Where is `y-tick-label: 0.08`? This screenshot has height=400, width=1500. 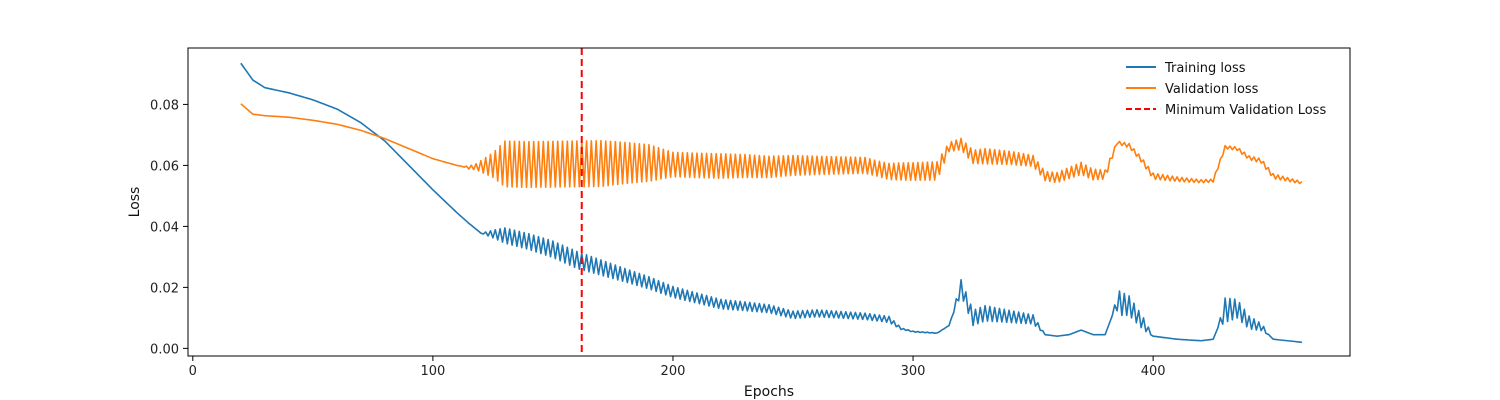
y-tick-label: 0.08 is located at coordinates (164, 105).